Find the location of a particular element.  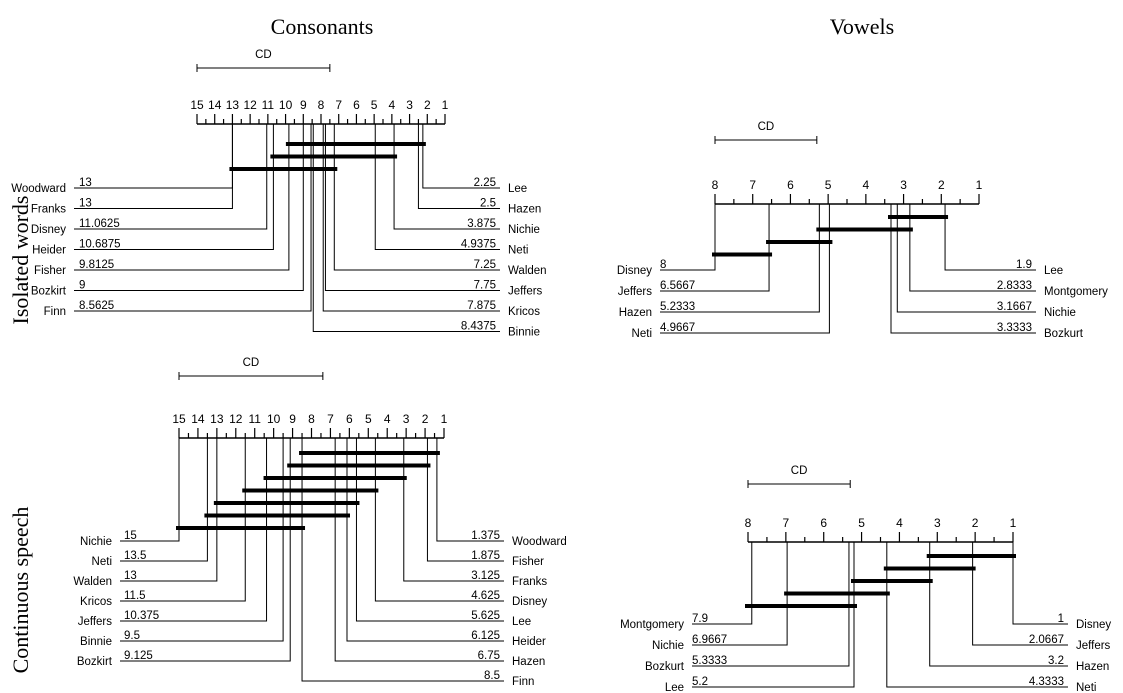

axis-tick-label: 12 is located at coordinates (250, 105).